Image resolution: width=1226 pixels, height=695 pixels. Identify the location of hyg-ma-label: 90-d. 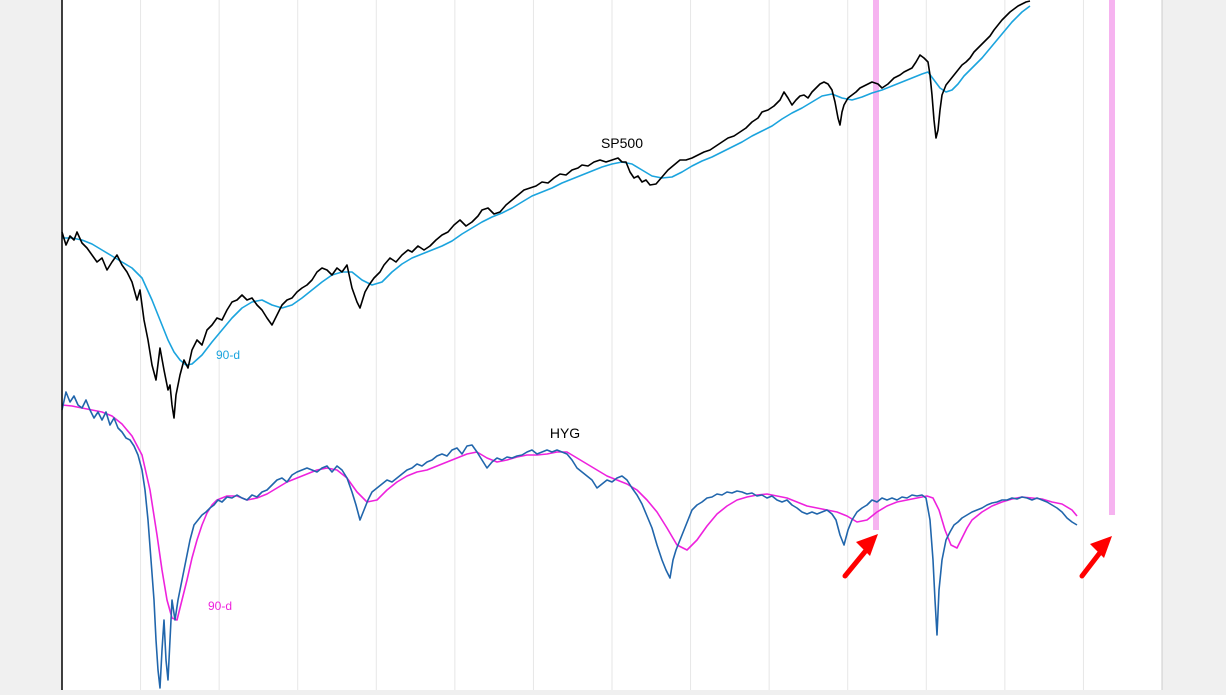
(220, 606).